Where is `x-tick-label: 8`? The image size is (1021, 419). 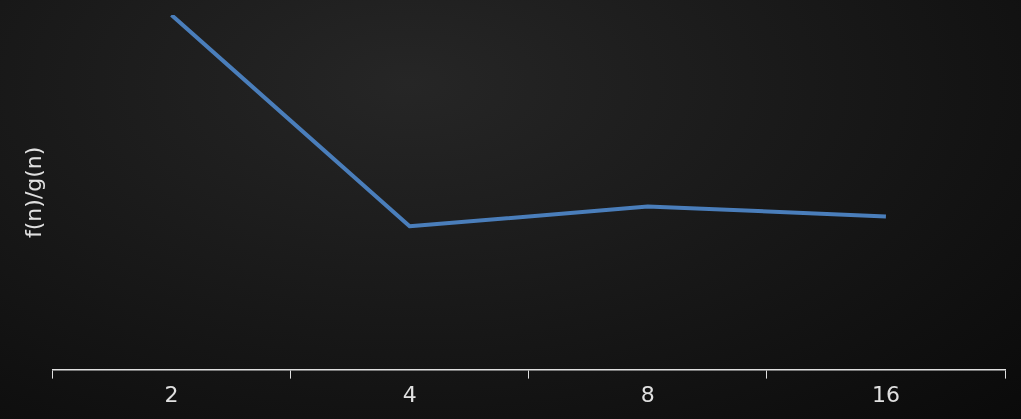 x-tick-label: 8 is located at coordinates (647, 394).